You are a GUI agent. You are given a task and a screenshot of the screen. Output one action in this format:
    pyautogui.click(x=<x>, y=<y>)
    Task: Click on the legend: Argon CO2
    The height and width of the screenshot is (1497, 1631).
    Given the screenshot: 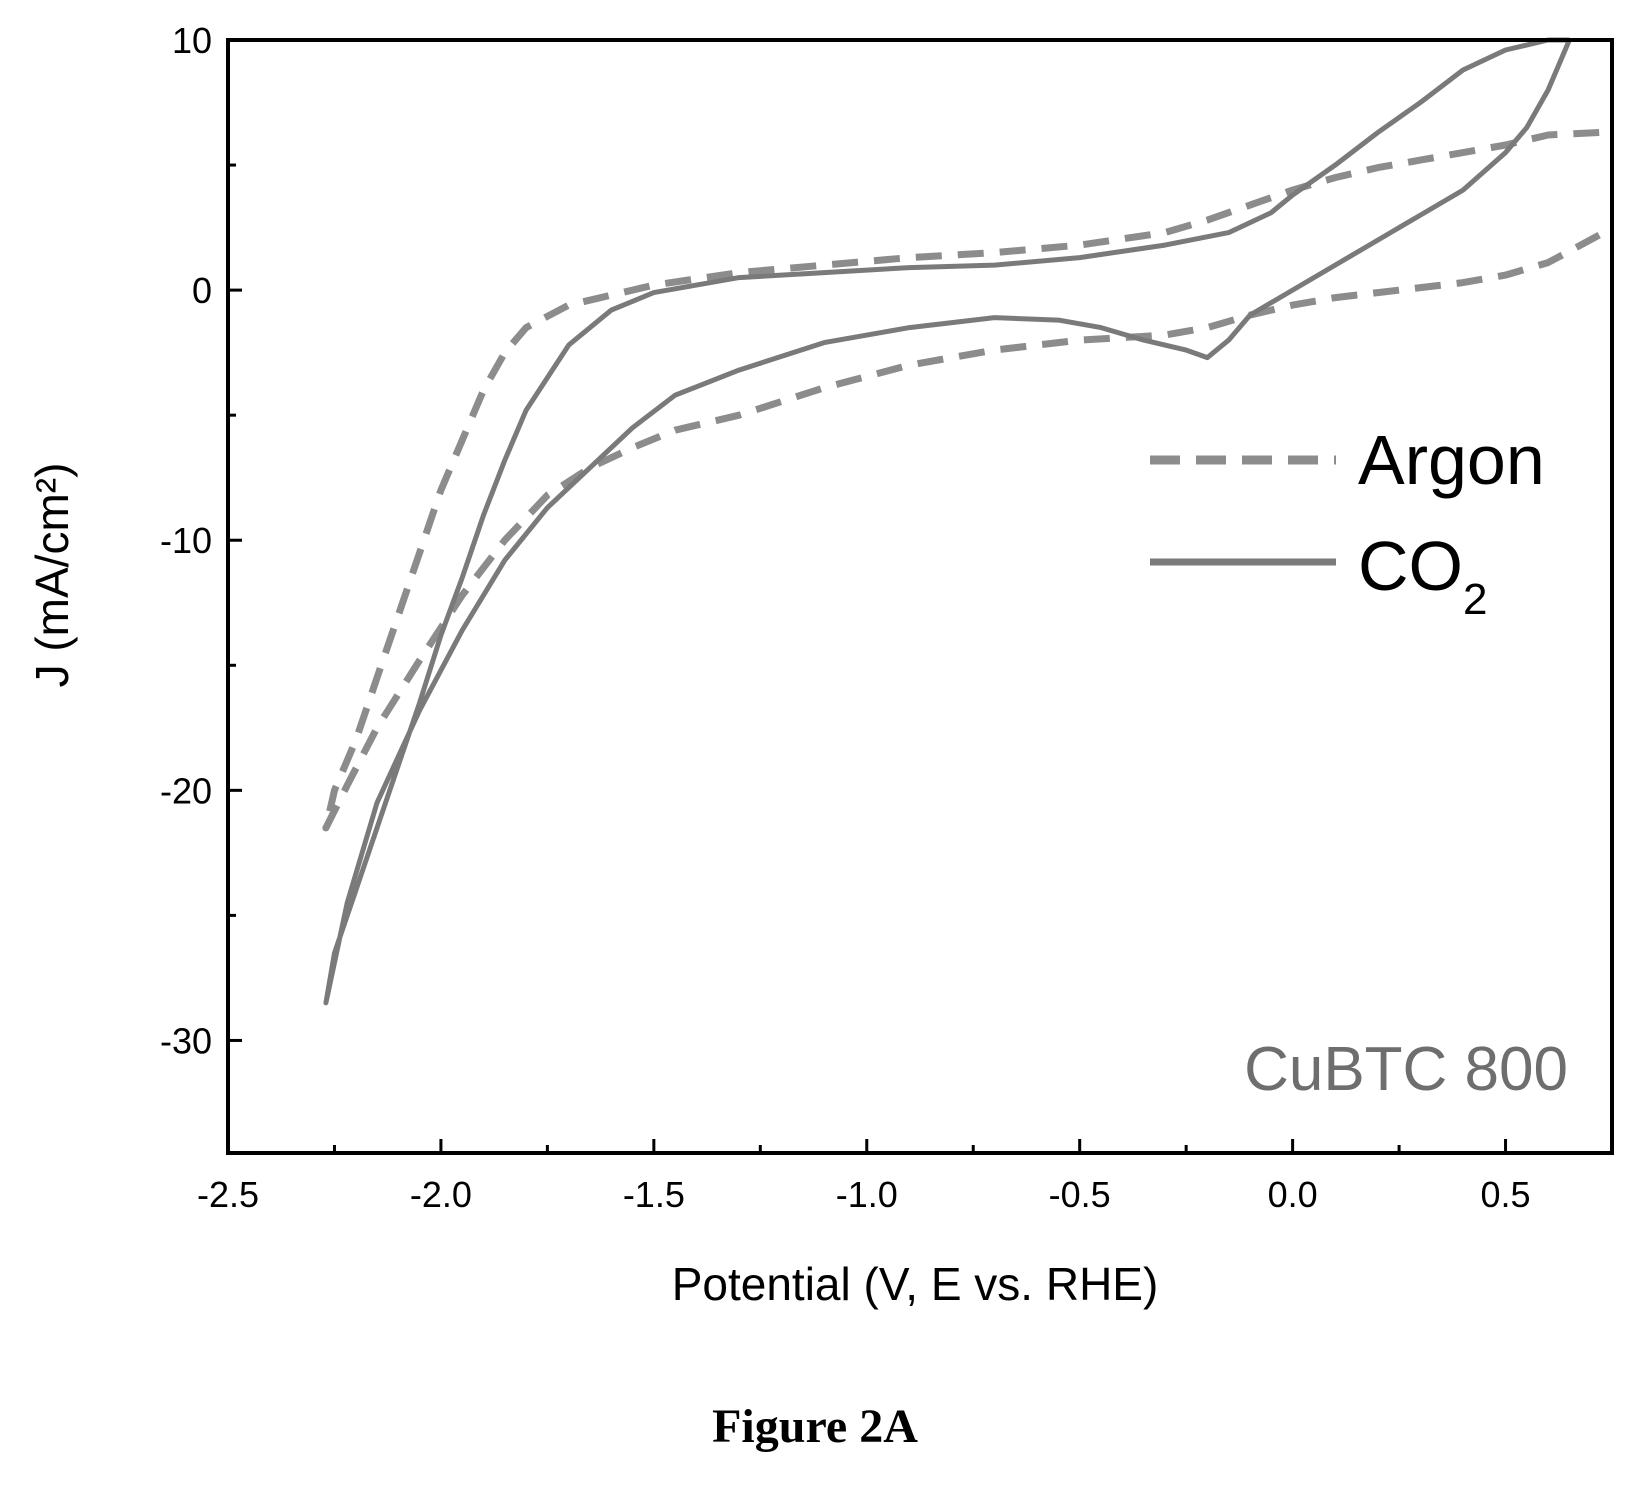 What is the action you would take?
    pyautogui.click(x=1347, y=522)
    